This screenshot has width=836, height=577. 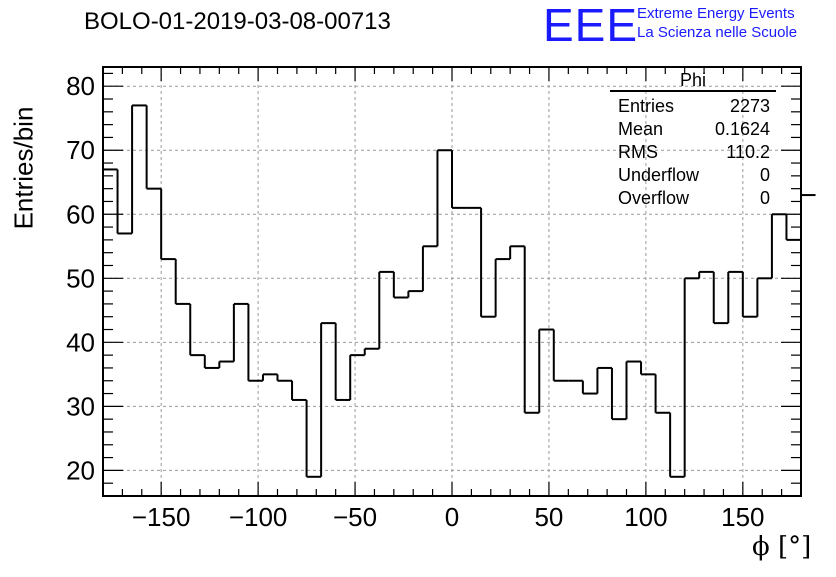 I want to click on plot-title: BOLO-01-2019-03-08-00713, so click(x=237, y=21).